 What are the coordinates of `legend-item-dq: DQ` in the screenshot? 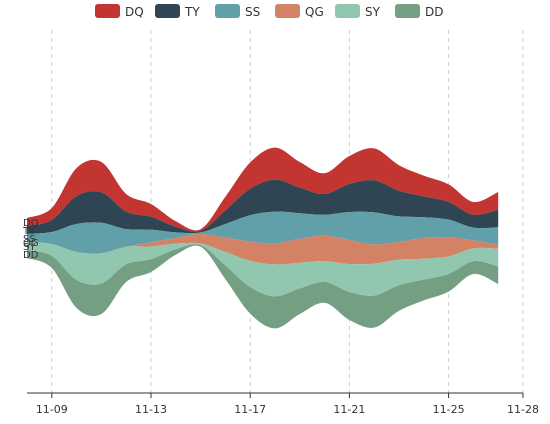 It's located at (119, 11).